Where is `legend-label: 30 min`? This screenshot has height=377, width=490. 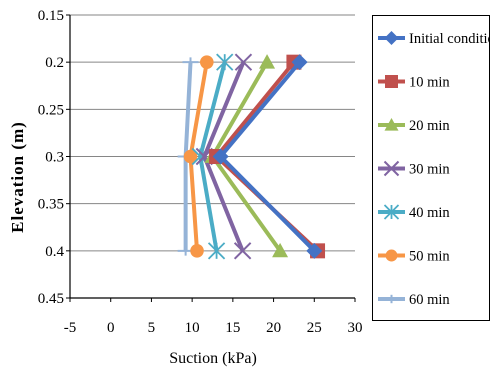
legend-label: 30 min is located at coordinates (429, 170).